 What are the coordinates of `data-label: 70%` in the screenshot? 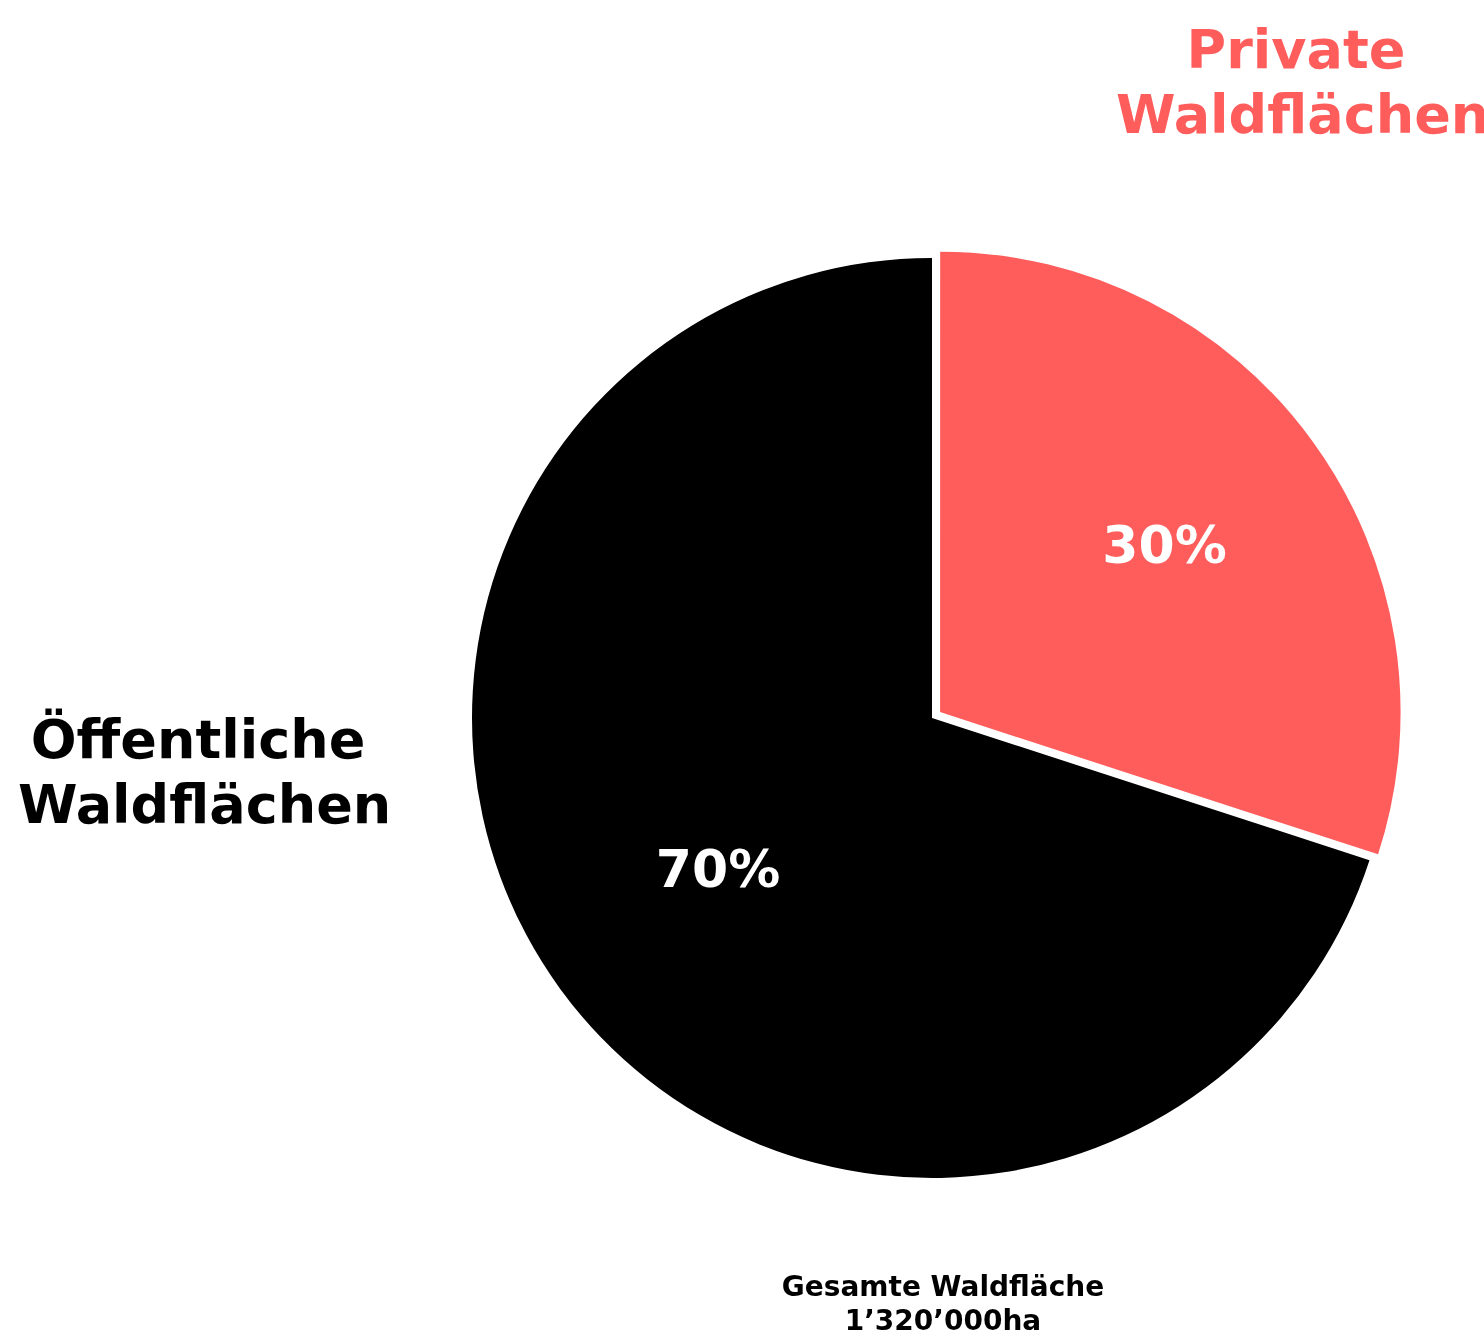 It's located at (718, 868).